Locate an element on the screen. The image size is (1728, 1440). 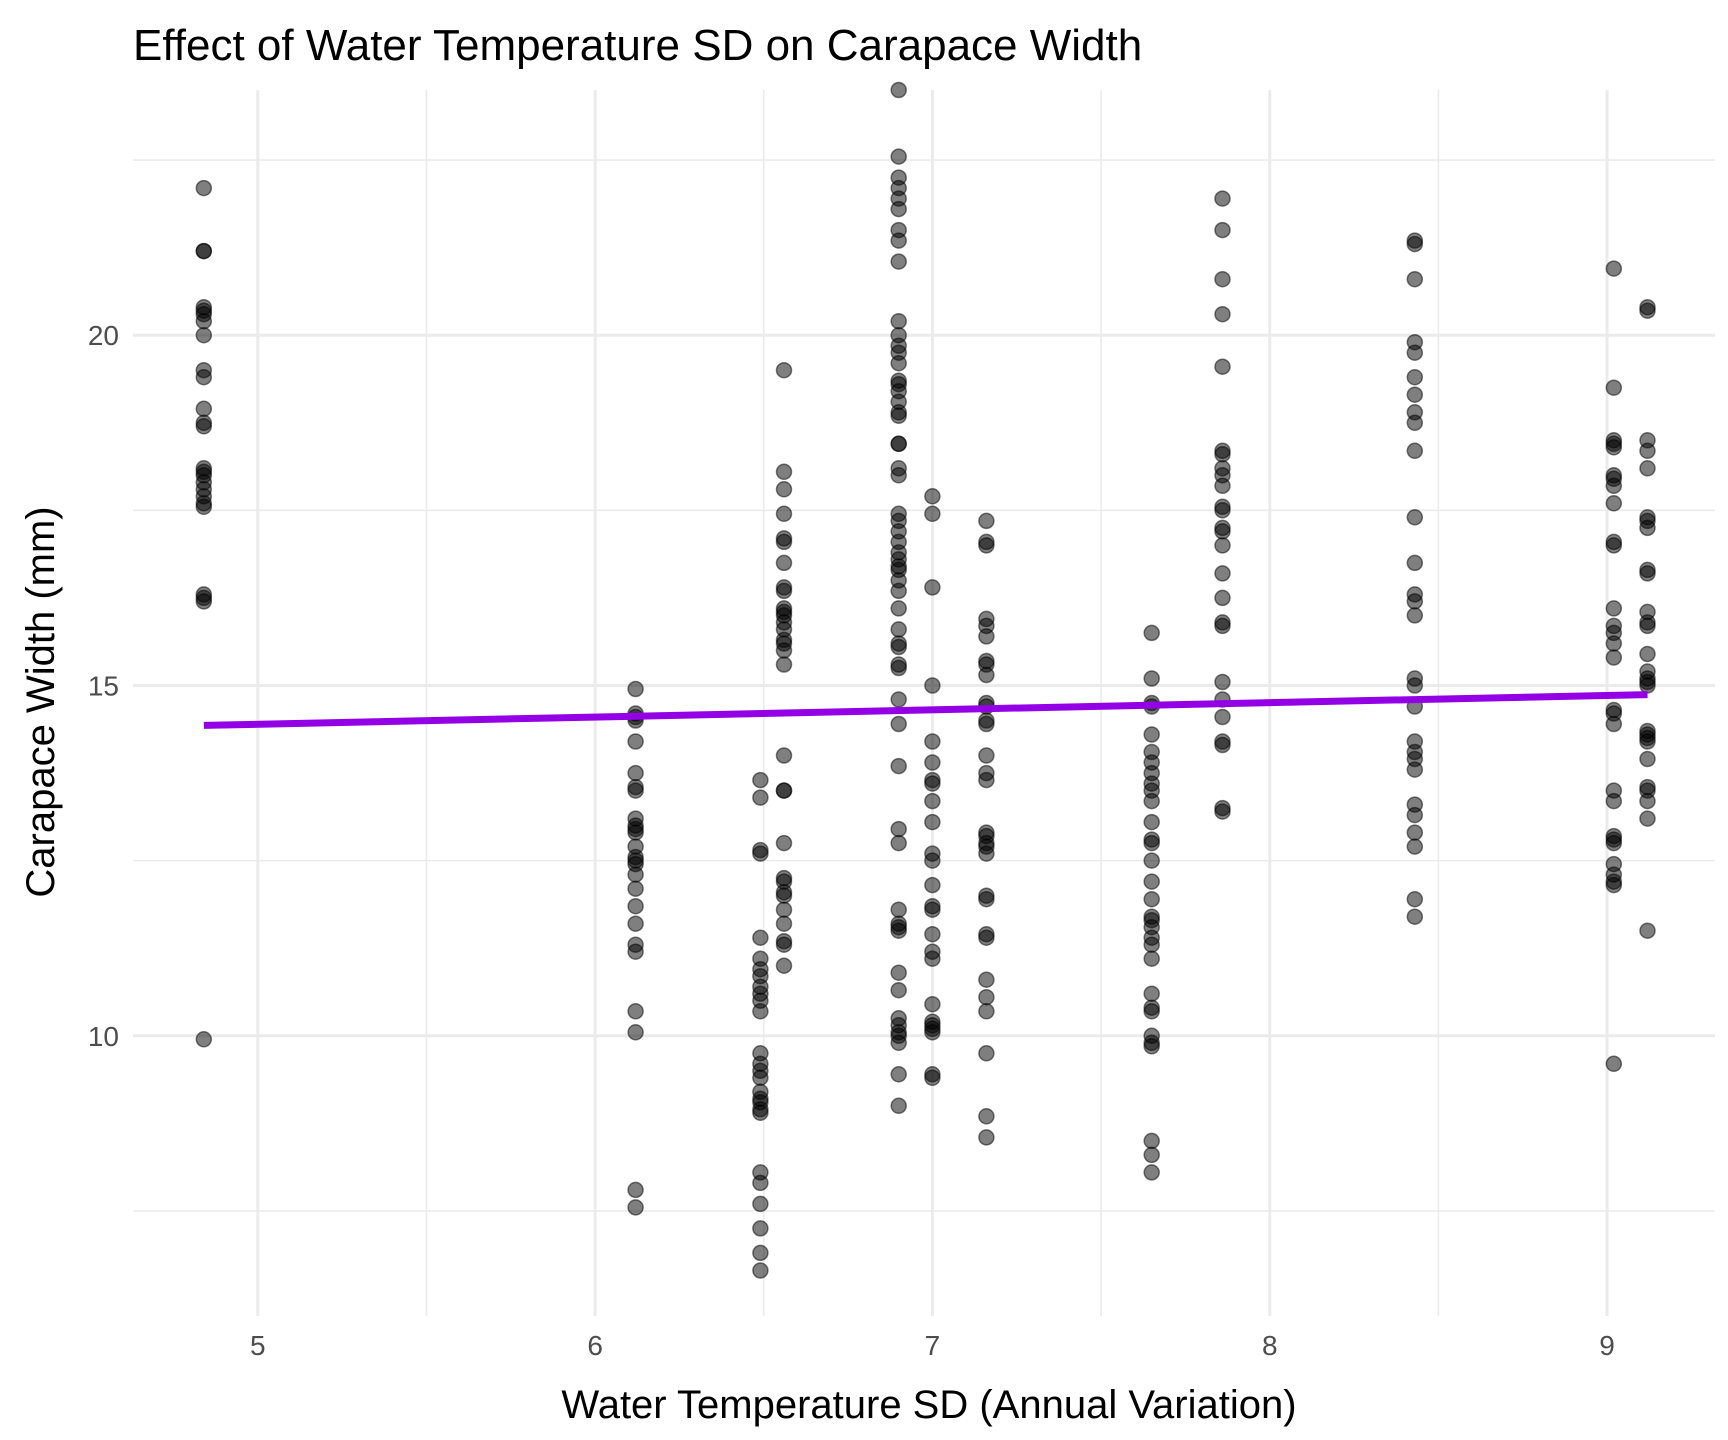
x-tick-label: 7 is located at coordinates (933, 1345).